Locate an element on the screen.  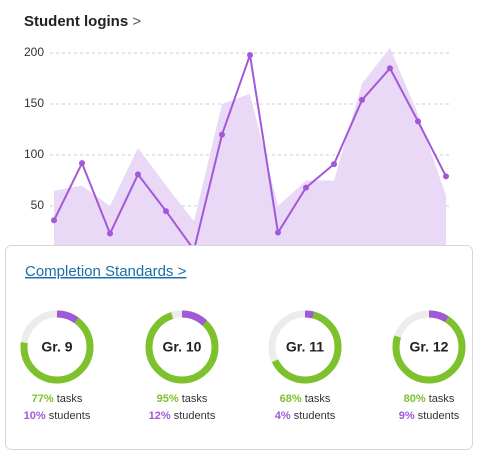
grade-label: Gr. 9 is located at coordinates (56, 347).